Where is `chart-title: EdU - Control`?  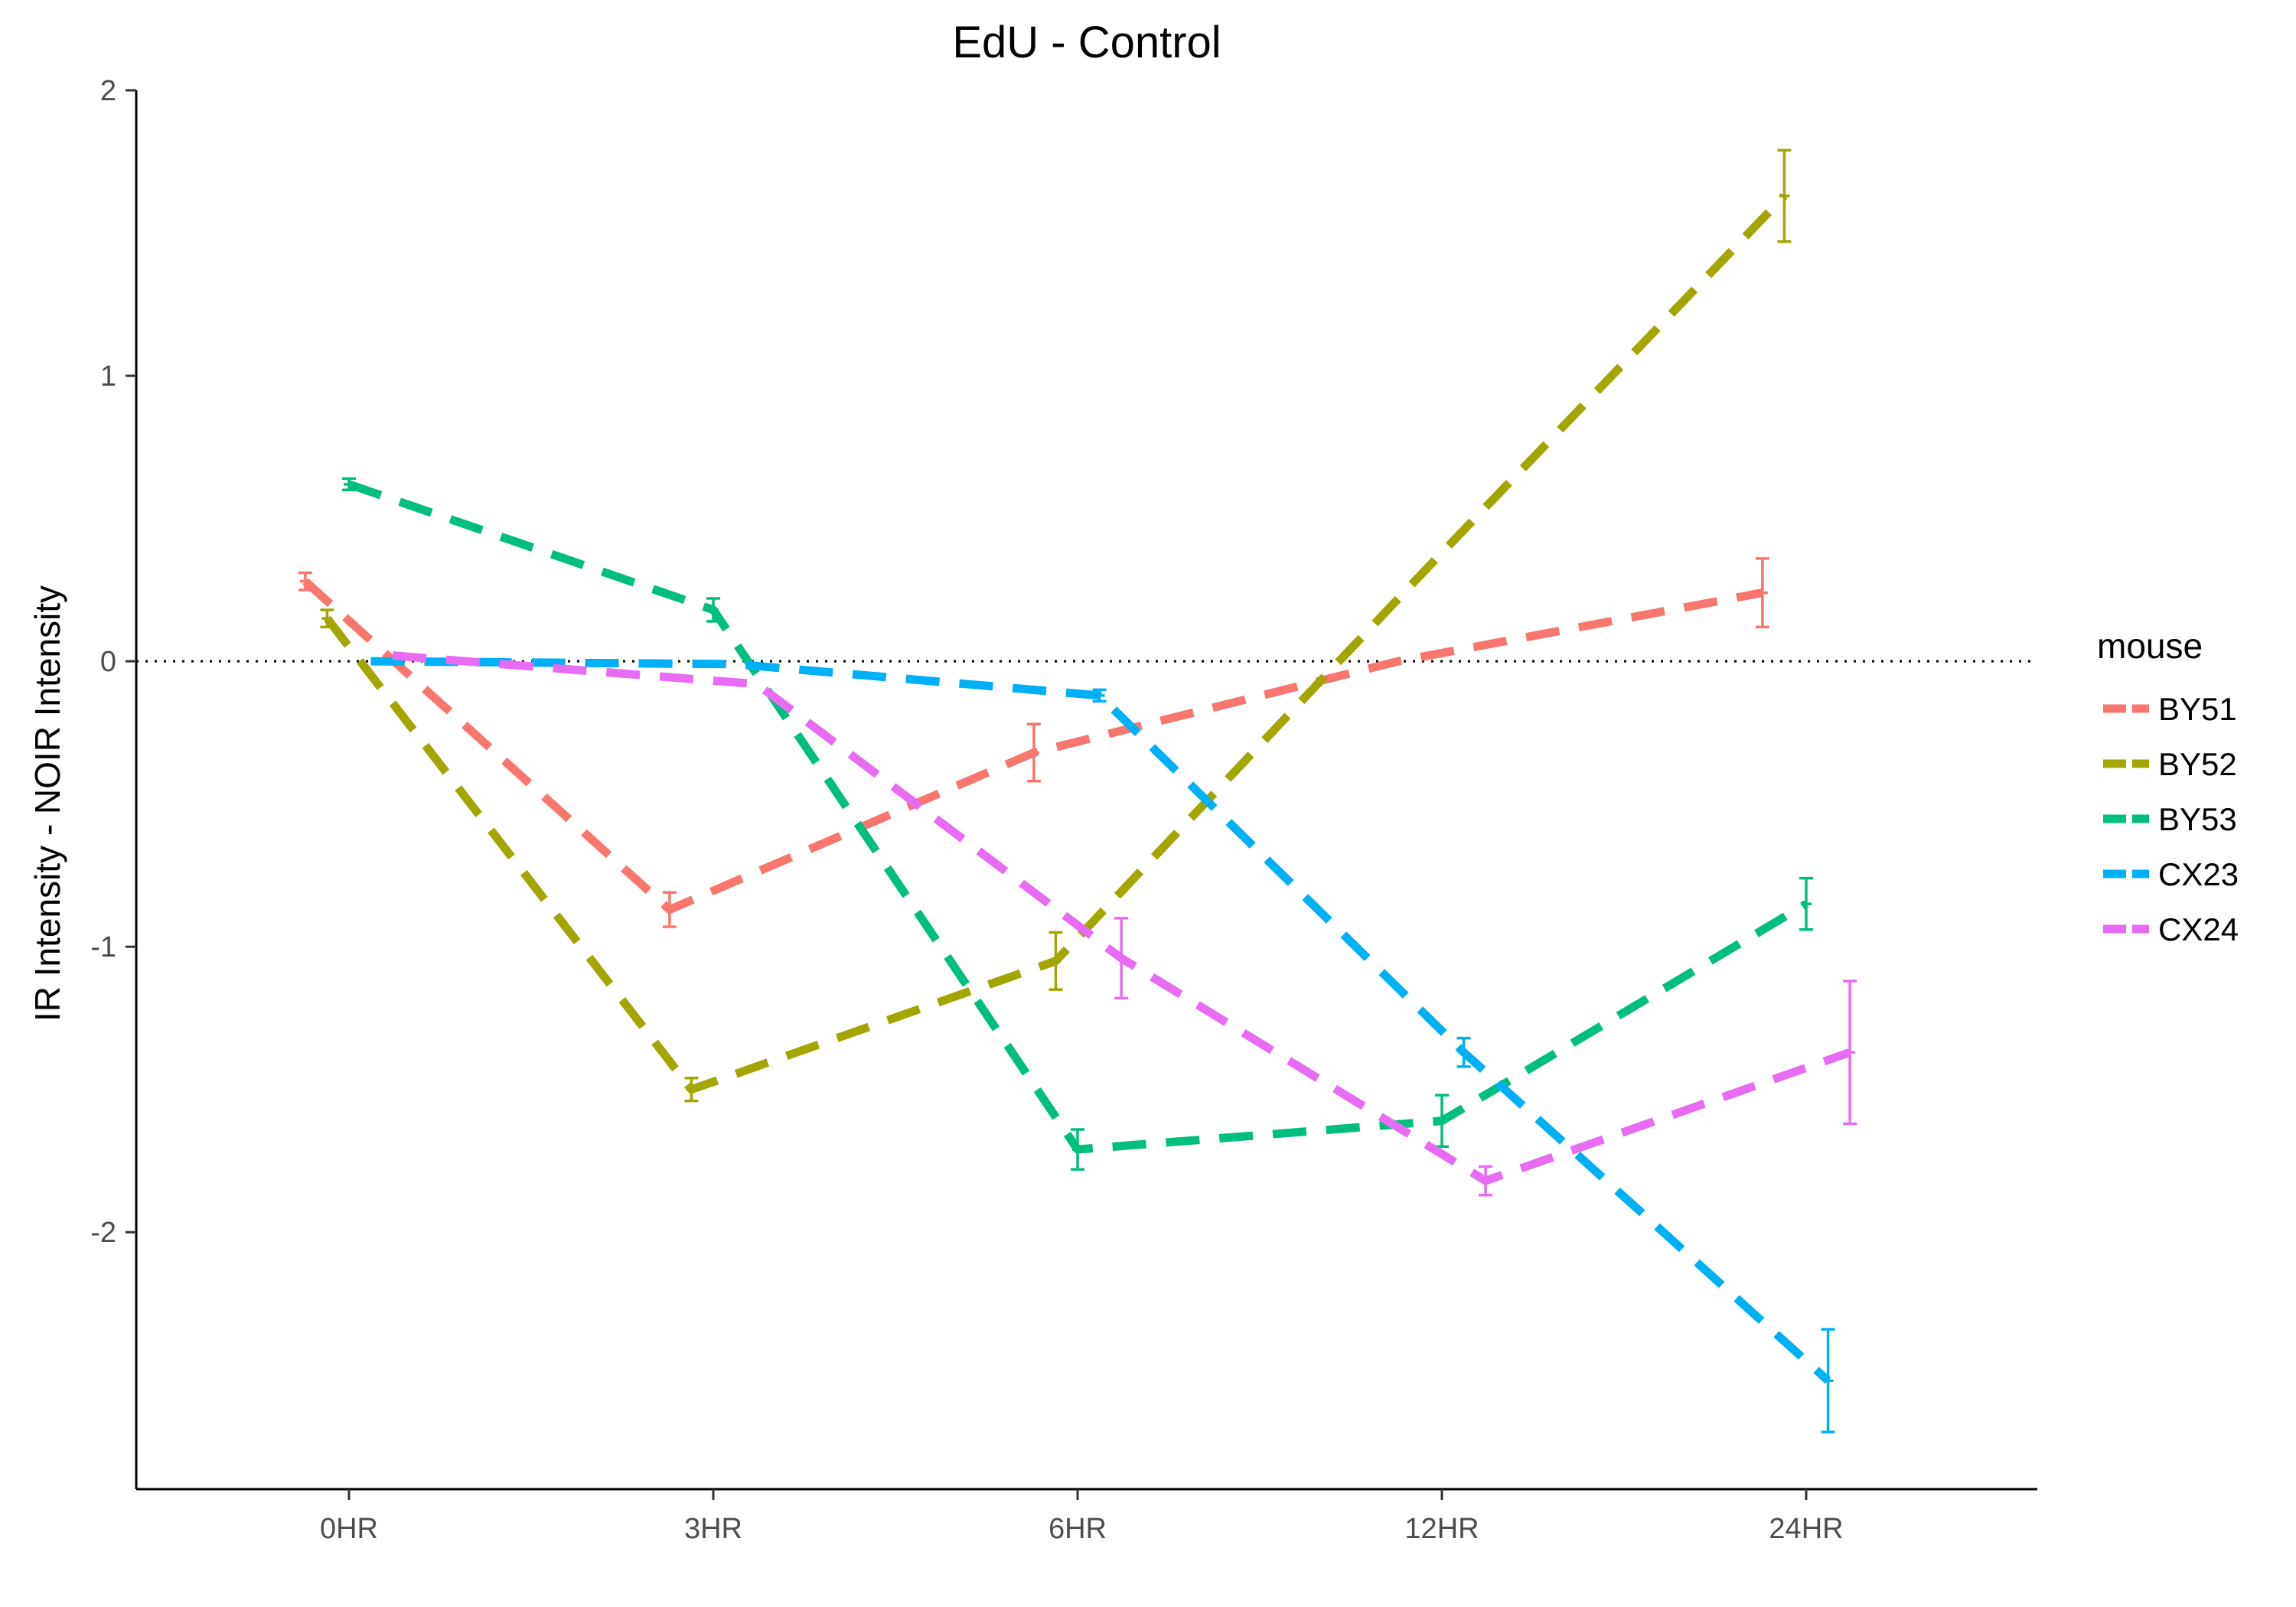
chart-title: EdU - Control is located at coordinates (1086, 42).